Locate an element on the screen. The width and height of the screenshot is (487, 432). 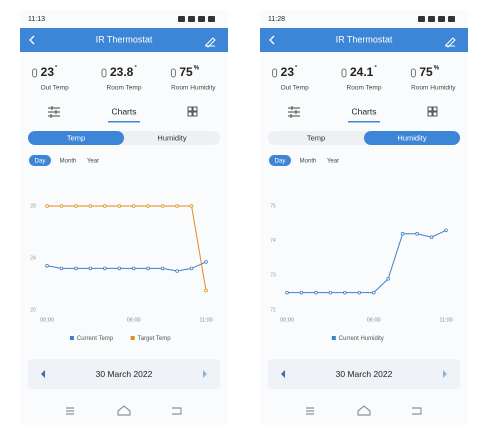
legend-label: Target Temp is located at coordinates (155, 339).